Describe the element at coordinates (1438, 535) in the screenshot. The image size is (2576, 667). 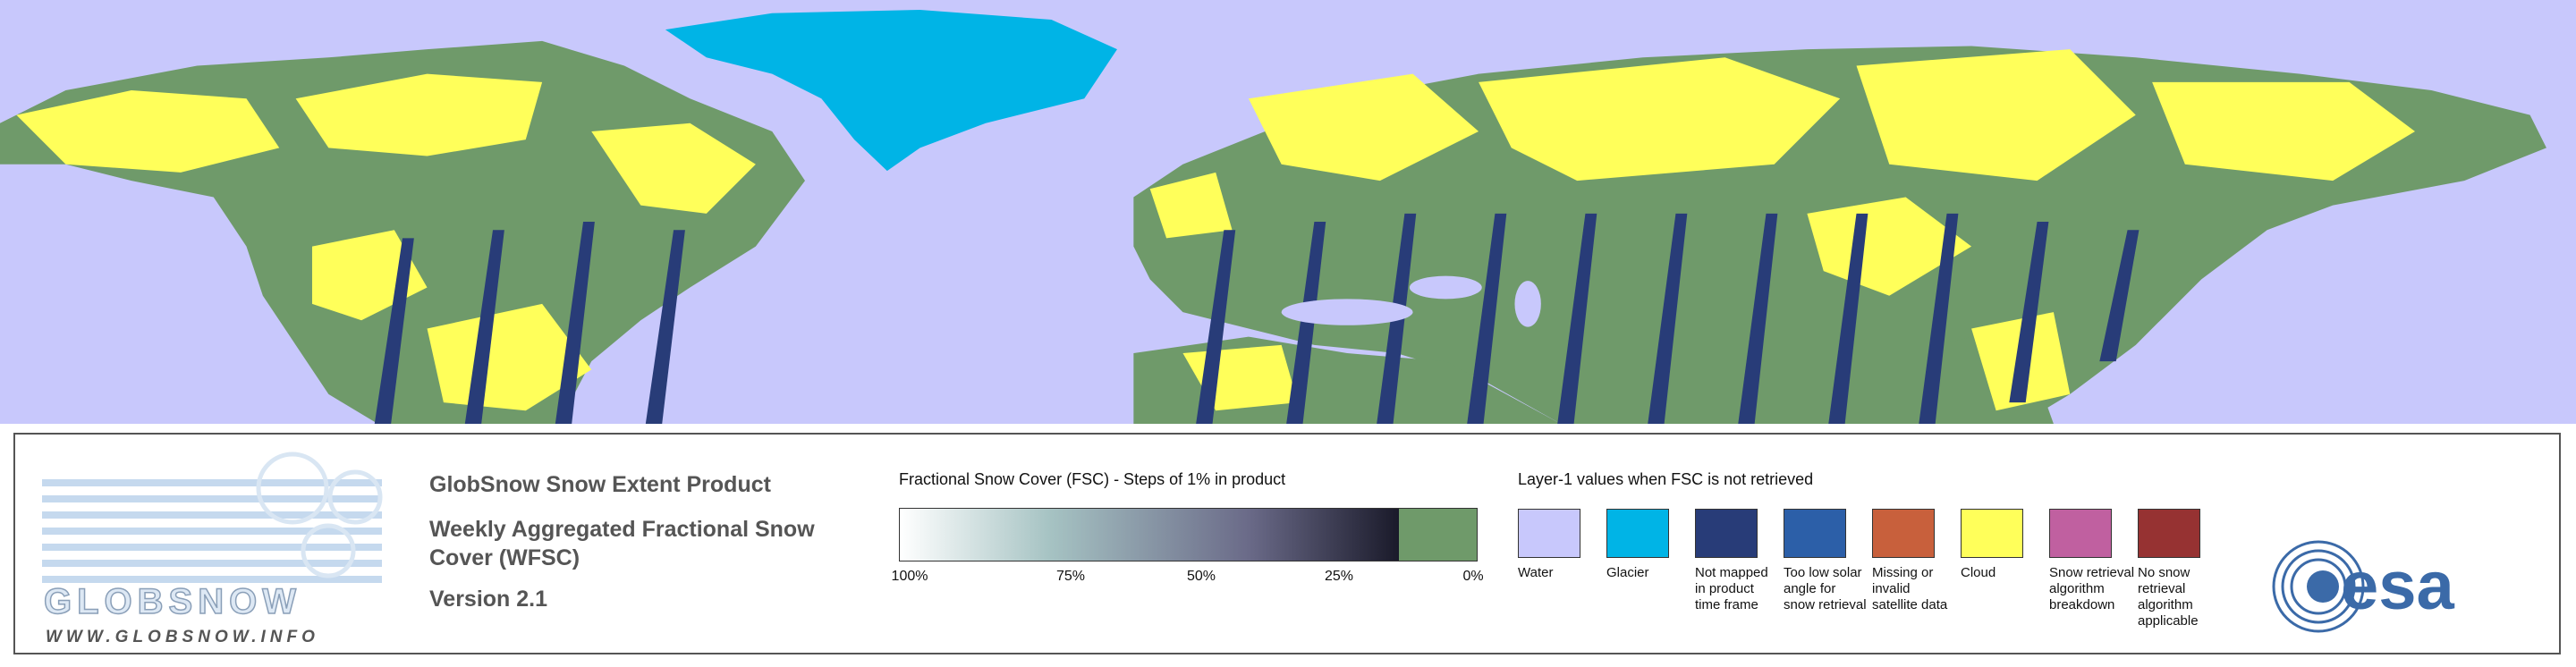
I see `fsc-zero` at that location.